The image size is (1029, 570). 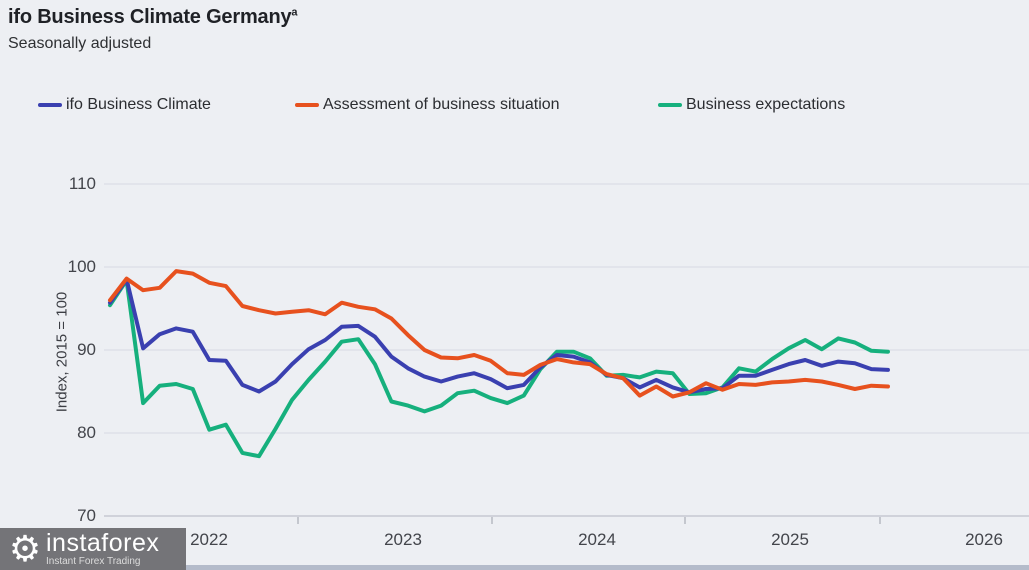 I want to click on instaforex-logo: ⚙ instaforex Instant Forex Trading, so click(x=93, y=549).